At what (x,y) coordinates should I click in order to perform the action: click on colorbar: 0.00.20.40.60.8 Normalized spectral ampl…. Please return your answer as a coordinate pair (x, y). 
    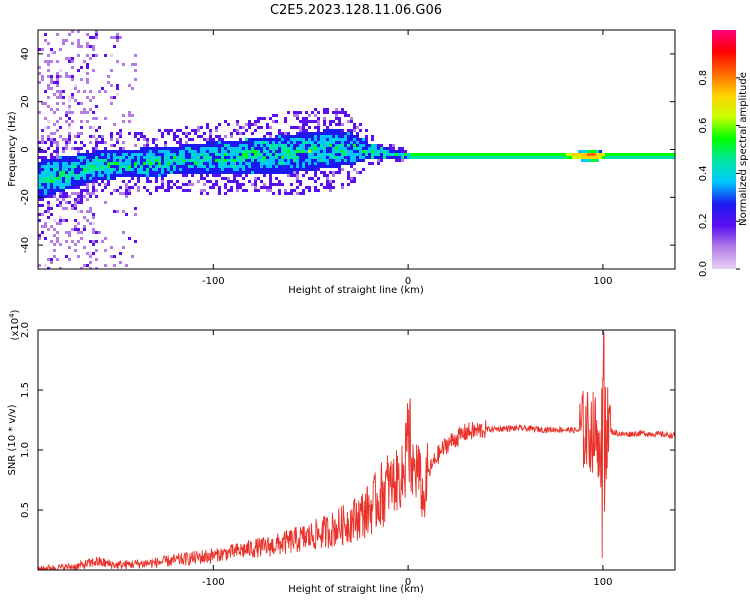
    Looking at the image, I should click on (723, 153).